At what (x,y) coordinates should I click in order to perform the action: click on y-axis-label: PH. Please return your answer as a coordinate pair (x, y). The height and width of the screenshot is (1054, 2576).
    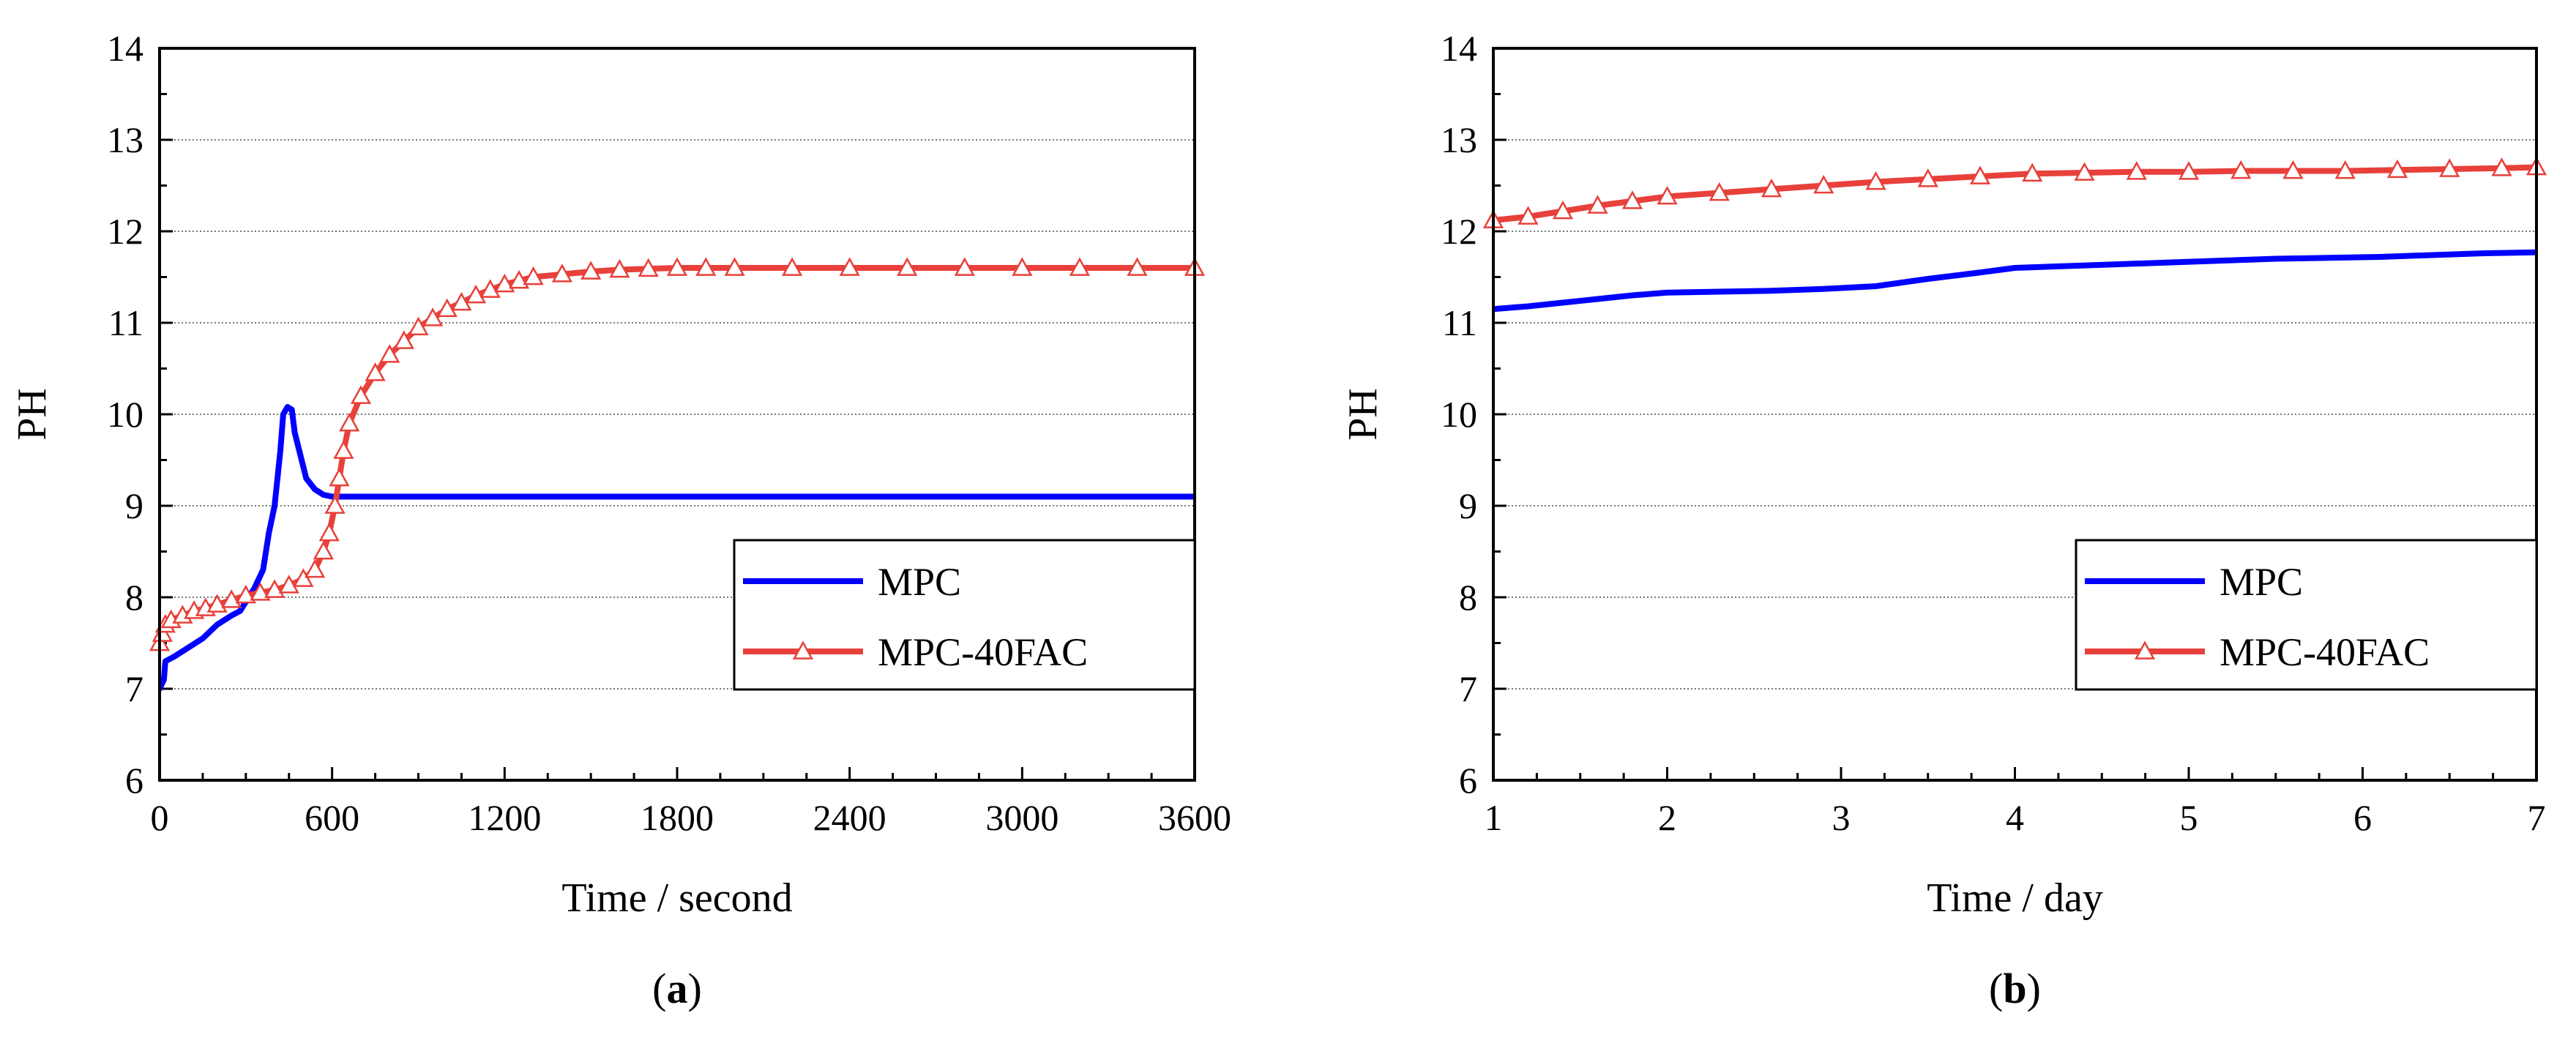
    Looking at the image, I should click on (1363, 414).